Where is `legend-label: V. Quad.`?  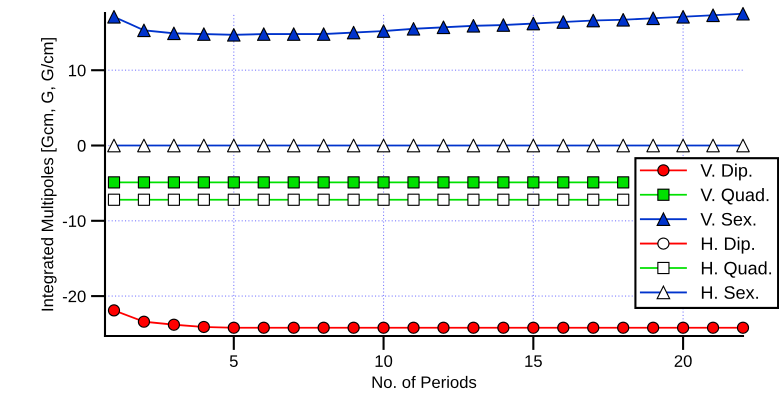
legend-label: V. Quad. is located at coordinates (734, 196).